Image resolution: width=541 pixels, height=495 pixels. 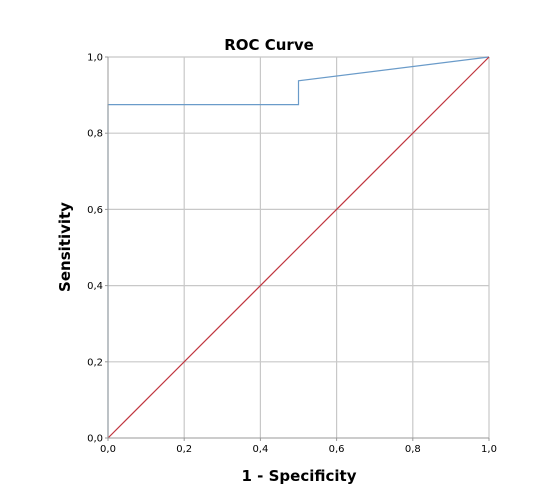 What do you see at coordinates (95, 210) in the screenshot?
I see `y-tick-label: 0,6` at bounding box center [95, 210].